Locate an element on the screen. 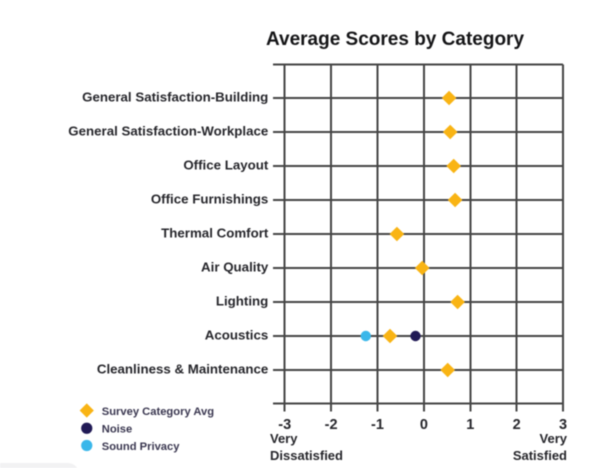 This screenshot has width=608, height=468. svg-text: 1 is located at coordinates (470, 425).